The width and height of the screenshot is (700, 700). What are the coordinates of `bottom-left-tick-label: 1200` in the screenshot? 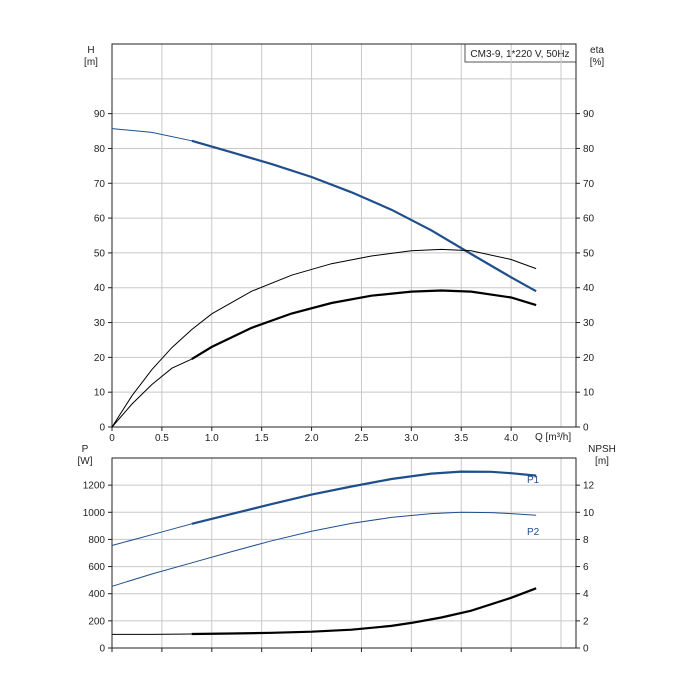 It's located at (94, 486).